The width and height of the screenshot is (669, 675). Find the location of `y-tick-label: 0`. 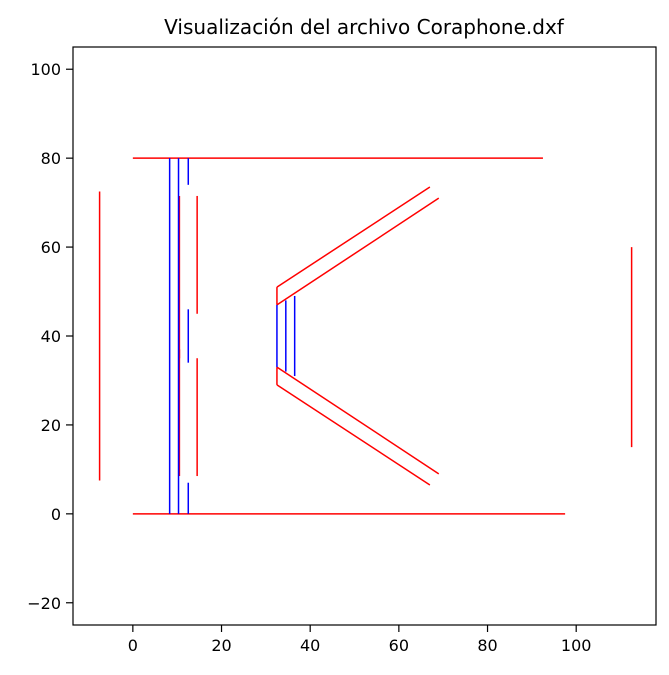

y-tick-label: 0 is located at coordinates (56, 514).